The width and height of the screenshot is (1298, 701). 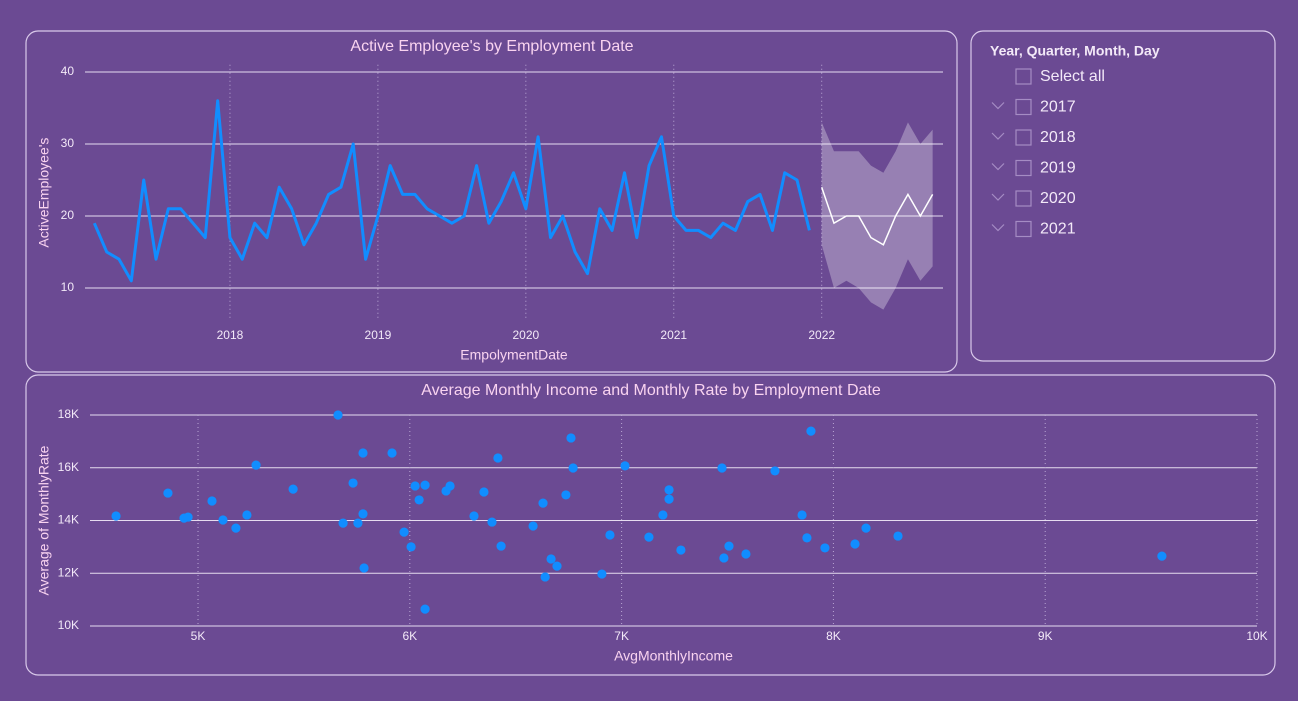 What do you see at coordinates (68, 287) in the screenshot?
I see `y-tick-label: 10` at bounding box center [68, 287].